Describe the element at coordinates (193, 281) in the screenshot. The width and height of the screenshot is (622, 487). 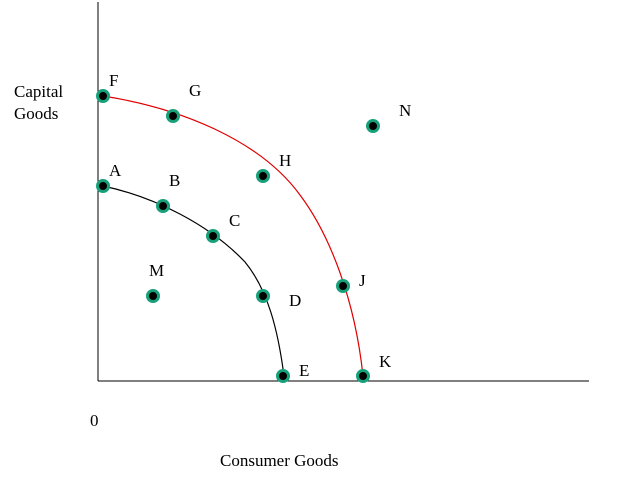
I see `inner-ppf-curve` at that location.